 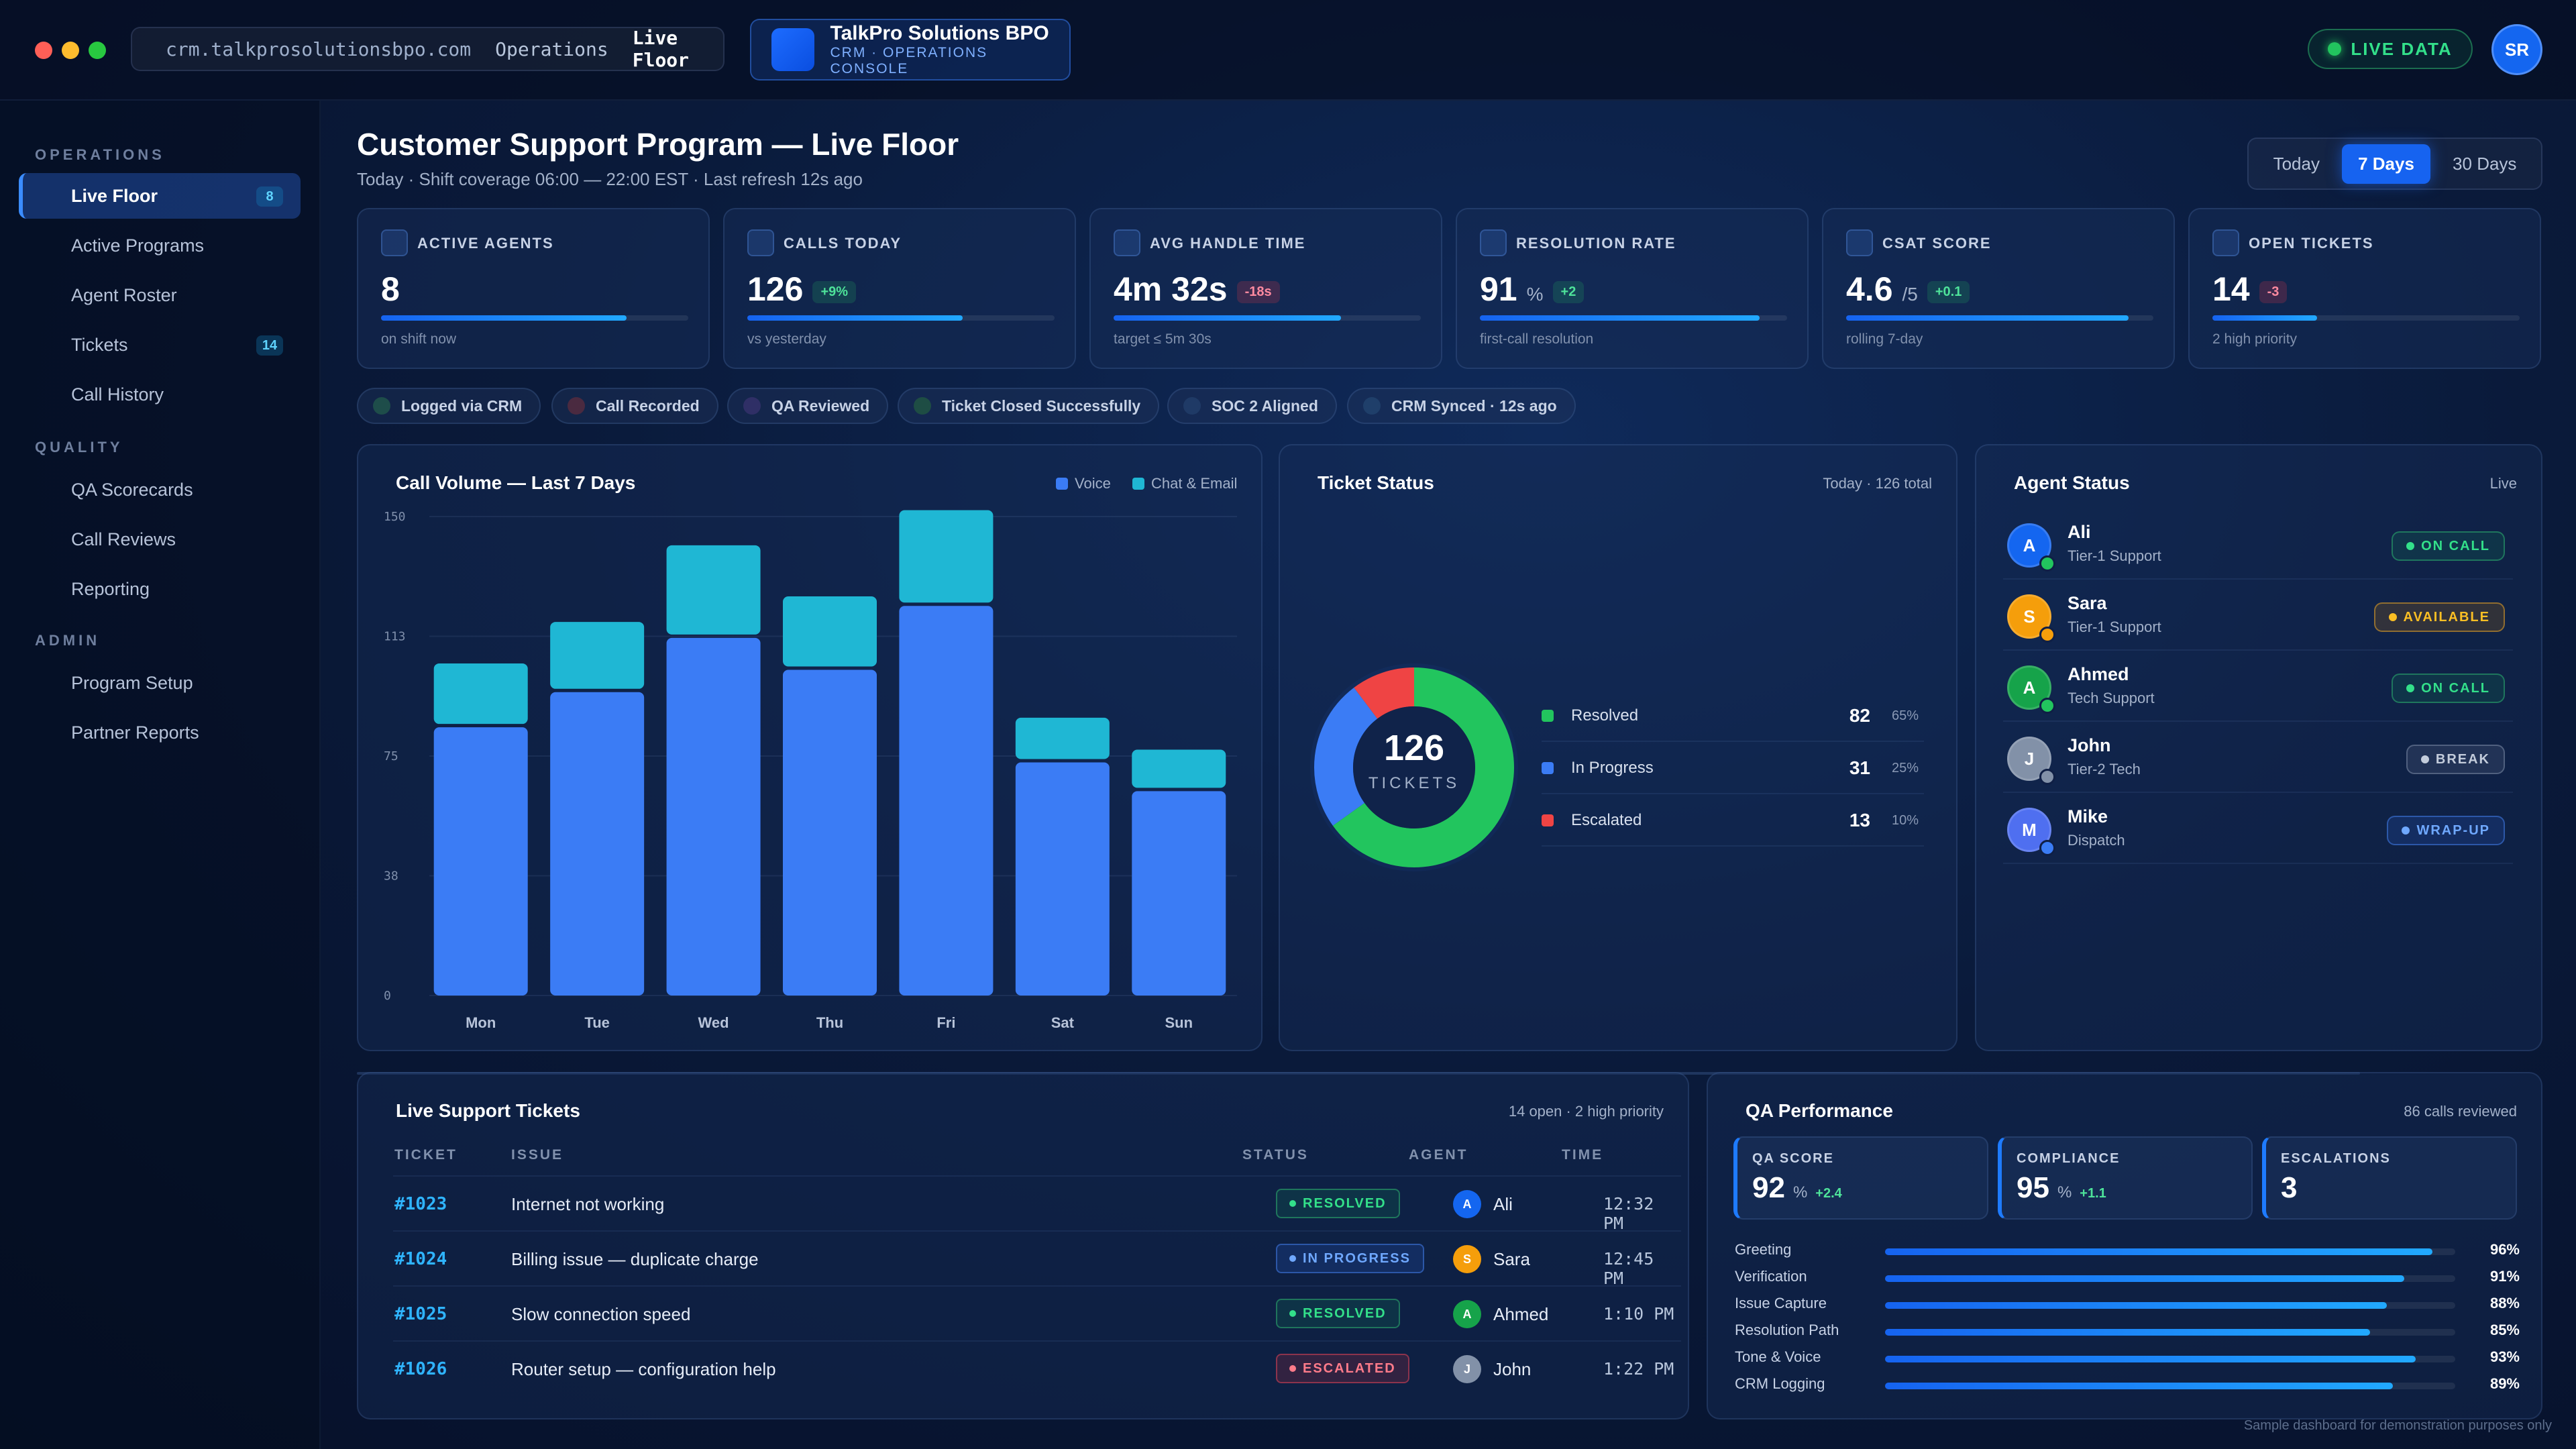 I want to click on qa-card-qa-score: QA SCORE 92% +2.4, so click(x=1860, y=1178).